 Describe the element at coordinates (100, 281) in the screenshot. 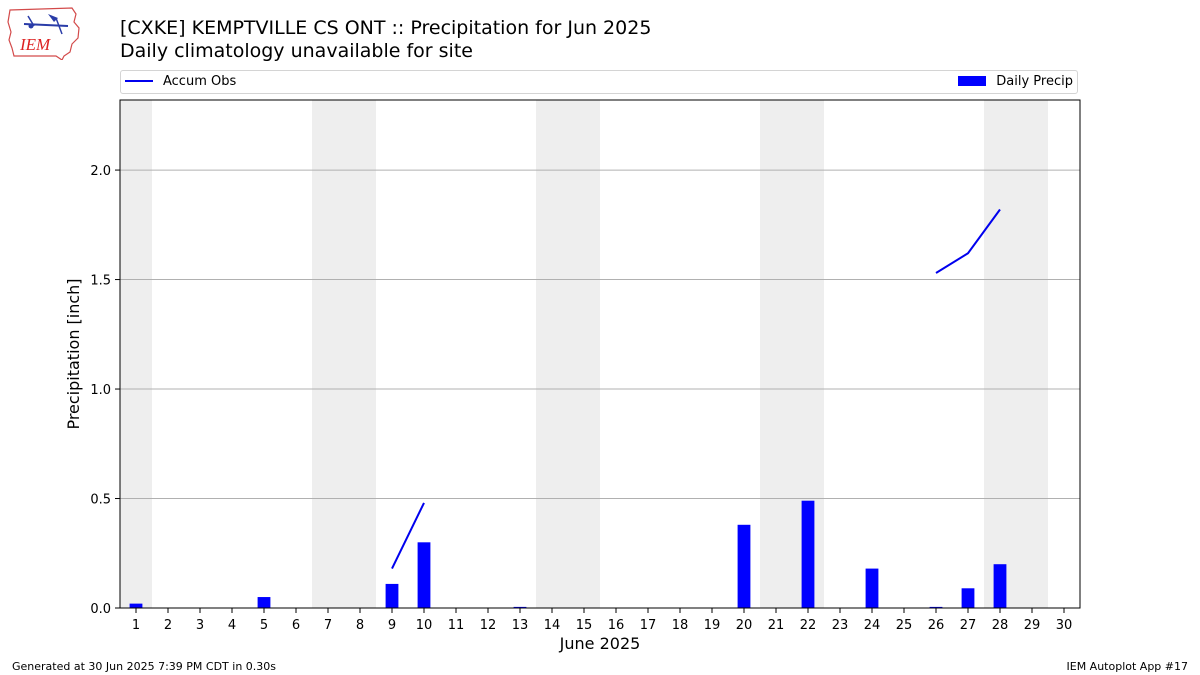

I see `y-tick-label: 1.5` at that location.